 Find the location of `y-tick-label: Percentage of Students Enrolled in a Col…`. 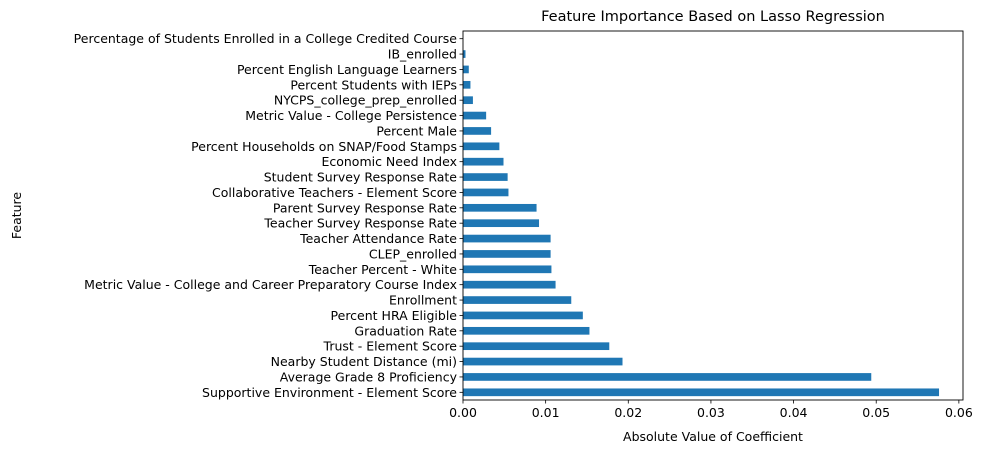

y-tick-label: Percentage of Students Enrolled in a Col… is located at coordinates (266, 38).